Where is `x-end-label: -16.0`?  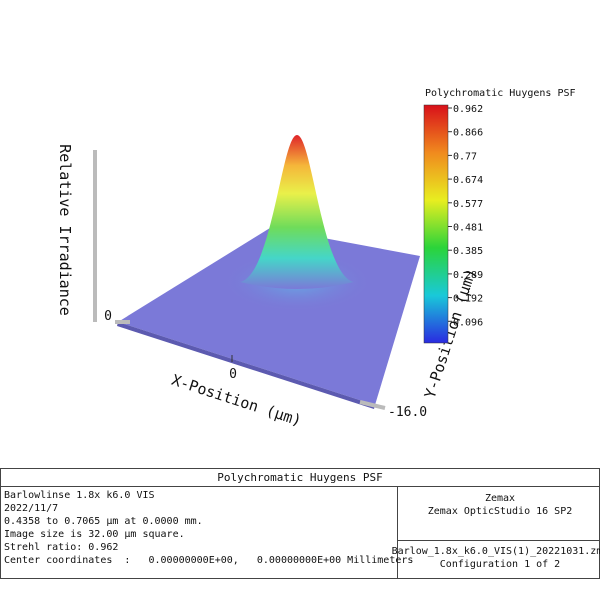 x-end-label: -16.0 is located at coordinates (407, 412).